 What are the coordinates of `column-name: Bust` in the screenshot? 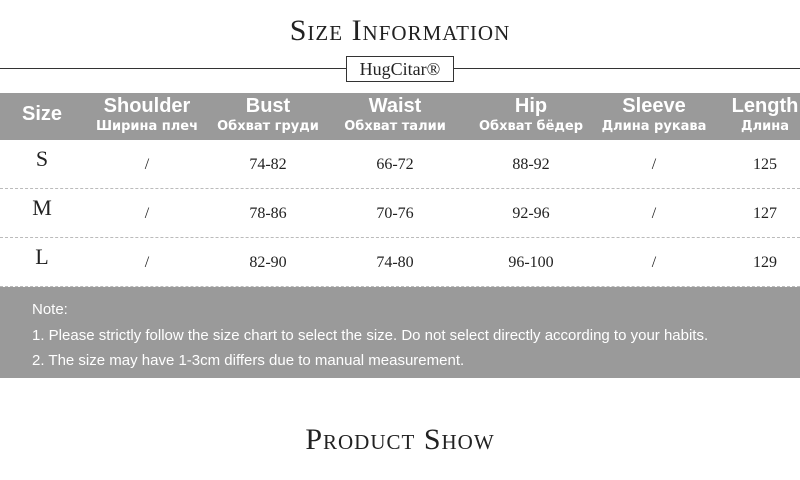 It's located at (268, 106).